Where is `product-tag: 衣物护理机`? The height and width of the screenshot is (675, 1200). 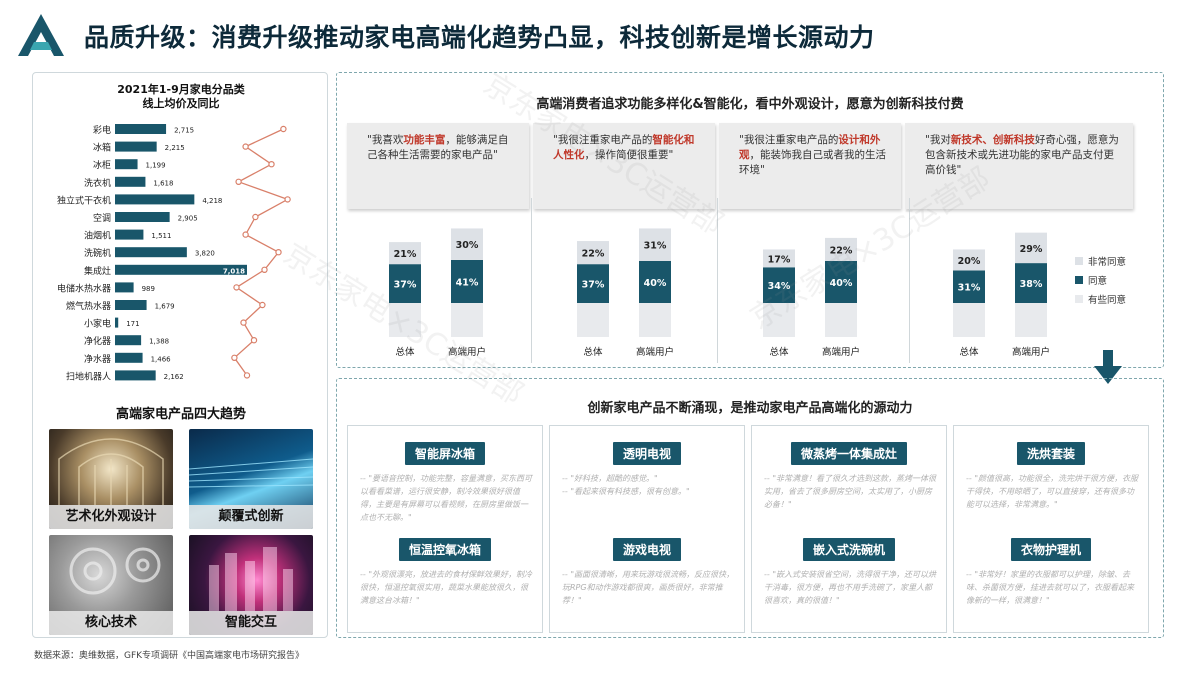
product-tag: 衣物护理机 is located at coordinates (1051, 549).